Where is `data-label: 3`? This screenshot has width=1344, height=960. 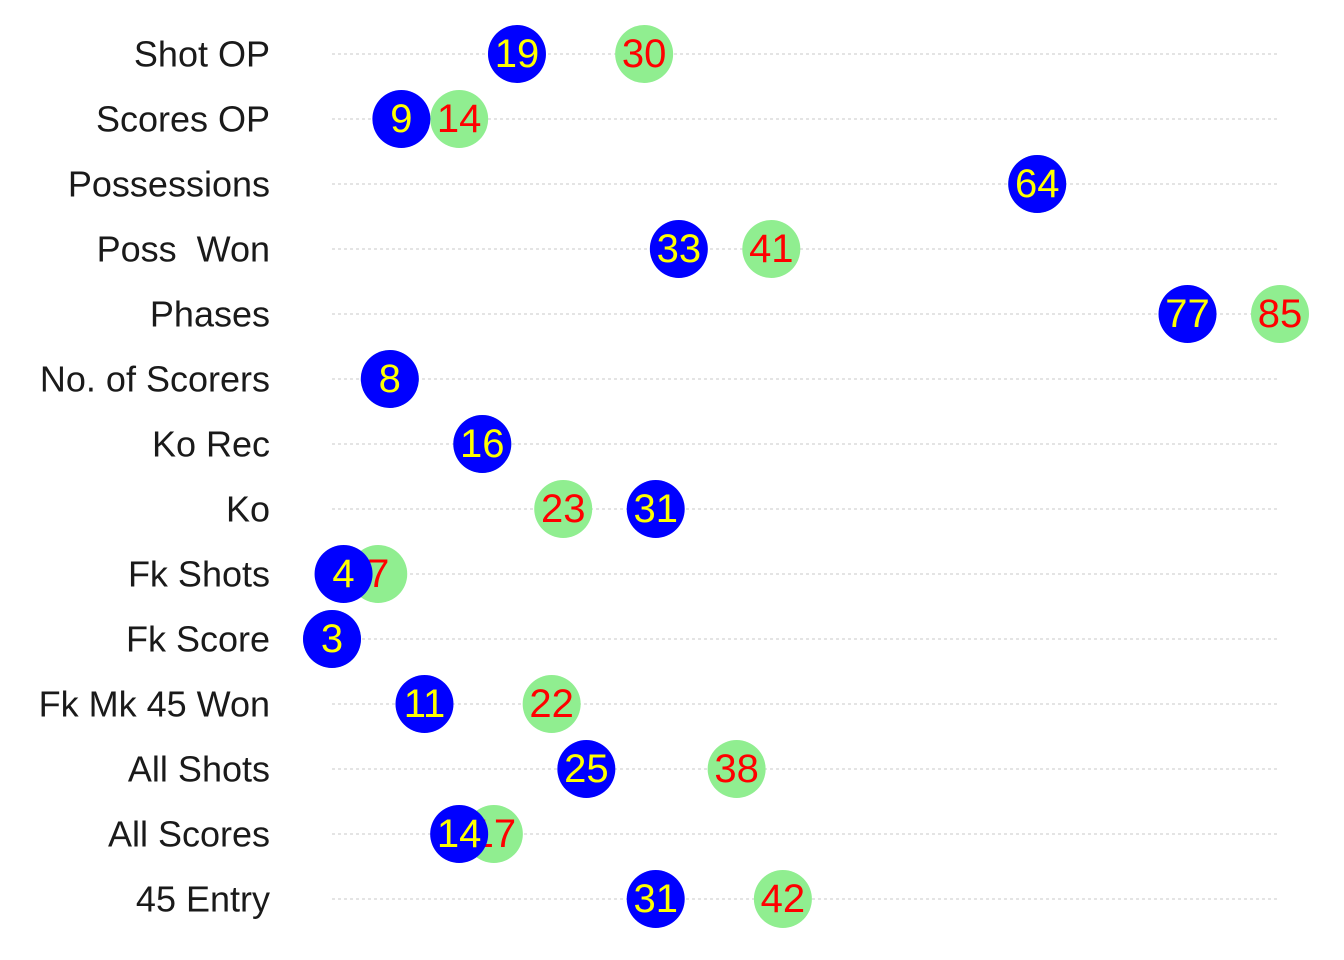 data-label: 3 is located at coordinates (332, 639).